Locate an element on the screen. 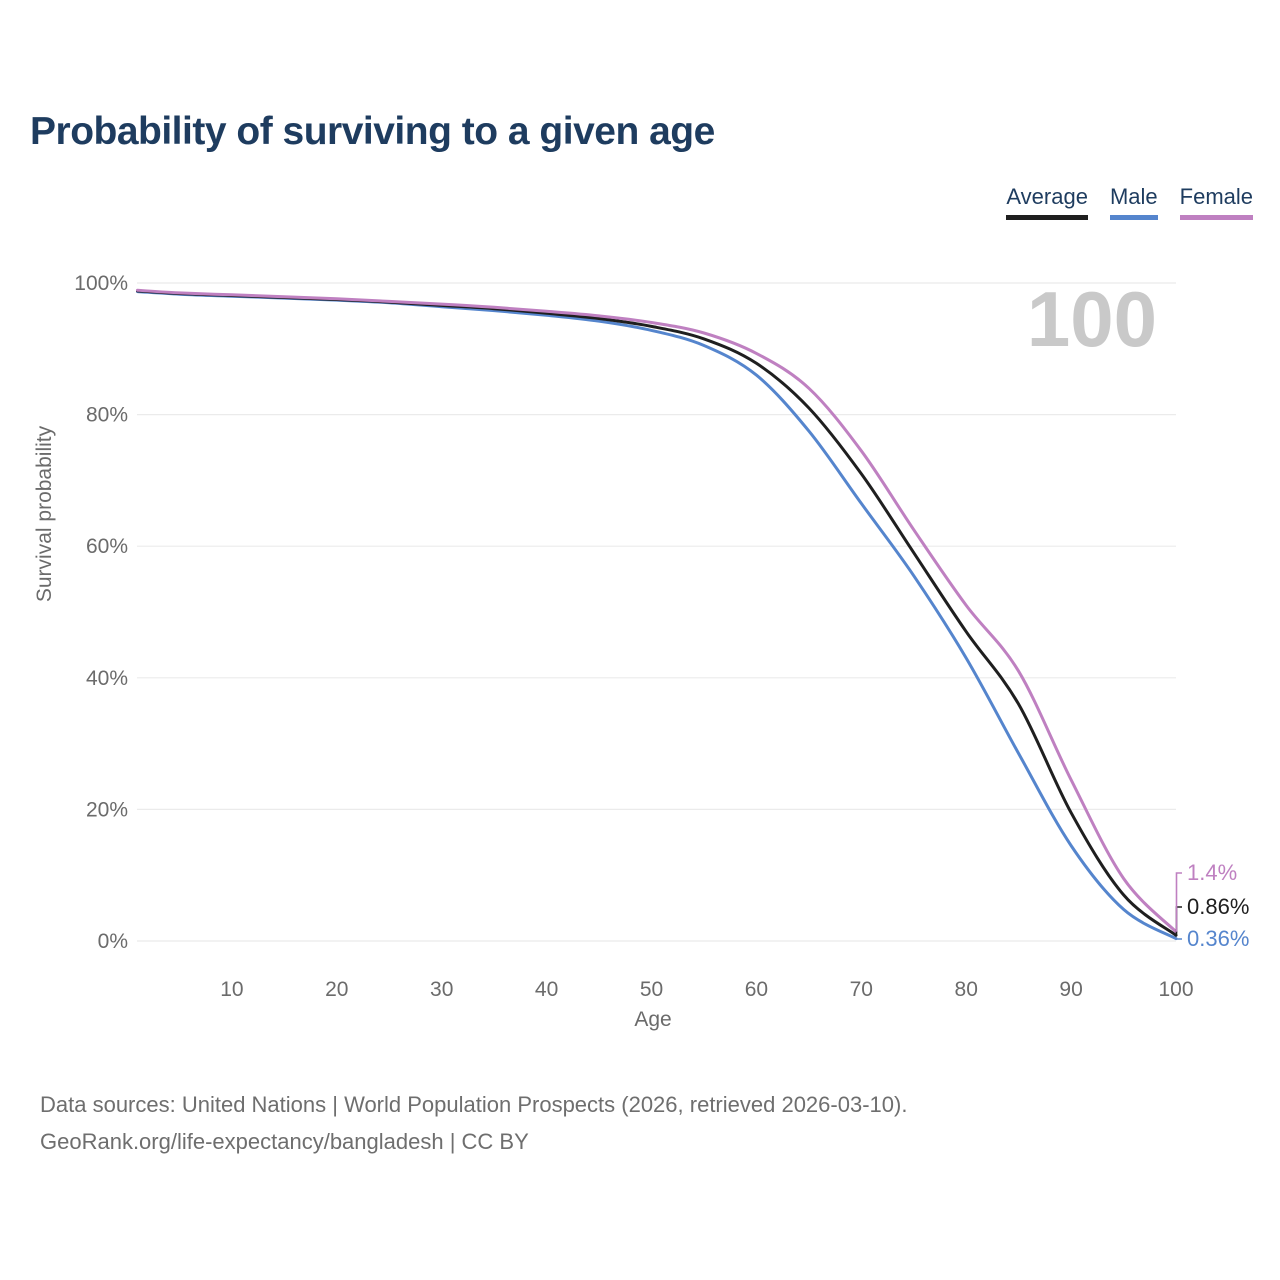 The height and width of the screenshot is (1280, 1280). x-axis-title: Age is located at coordinates (652, 1019).